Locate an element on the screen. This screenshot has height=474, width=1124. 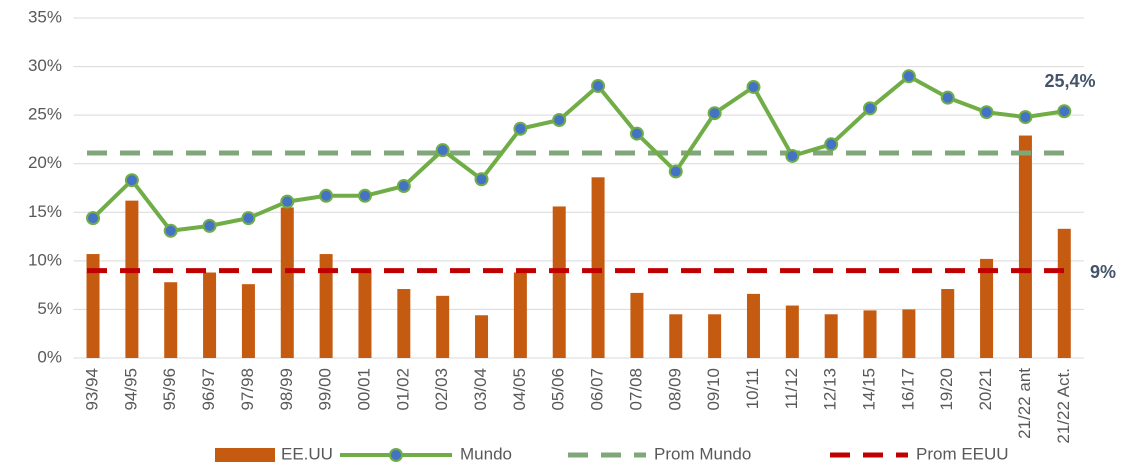
y-tick-label: 15% is located at coordinates (45, 211).